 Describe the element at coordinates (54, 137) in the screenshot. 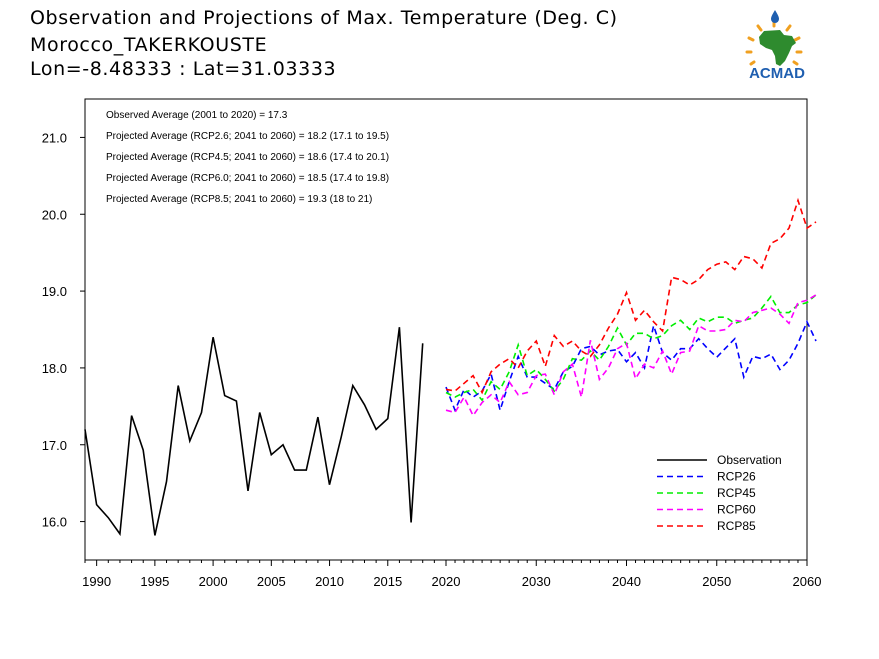

I see `y-tick-label: 21.0` at that location.